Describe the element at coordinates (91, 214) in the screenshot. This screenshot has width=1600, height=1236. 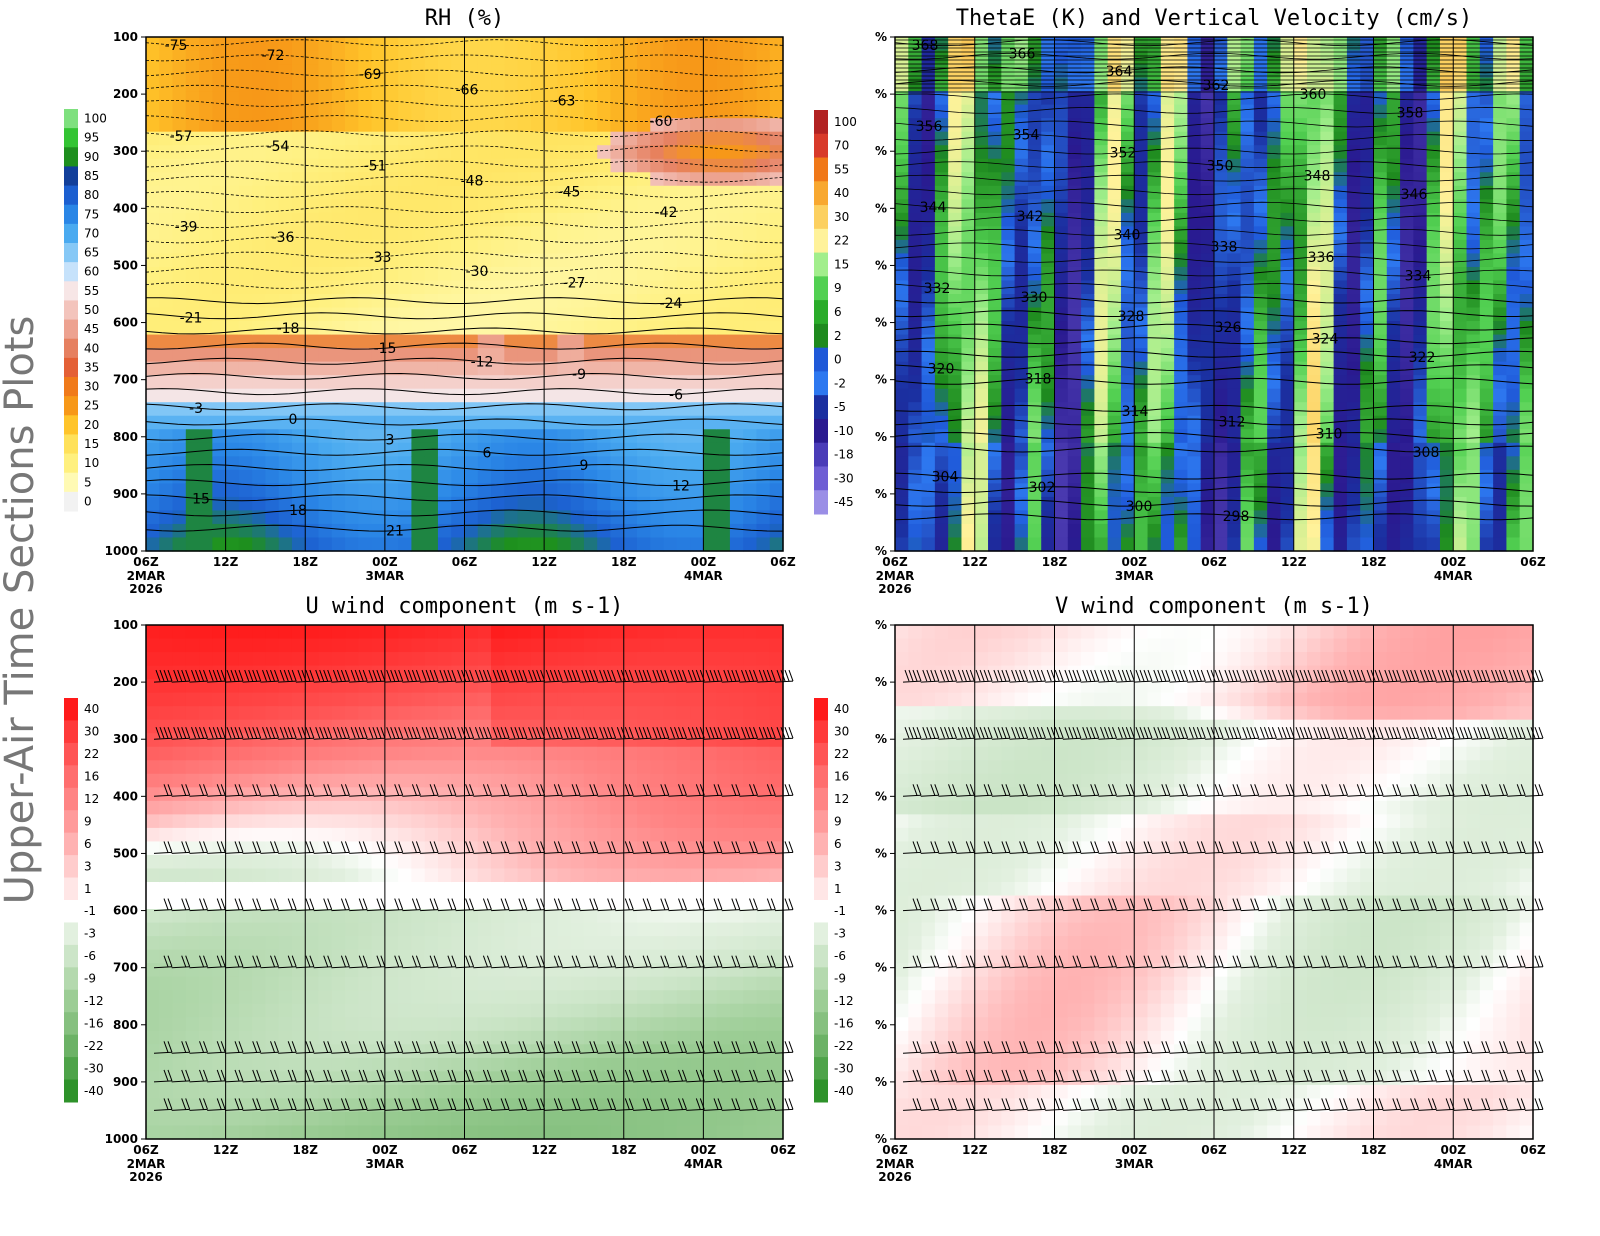
I see `colorbar-label: 75` at that location.